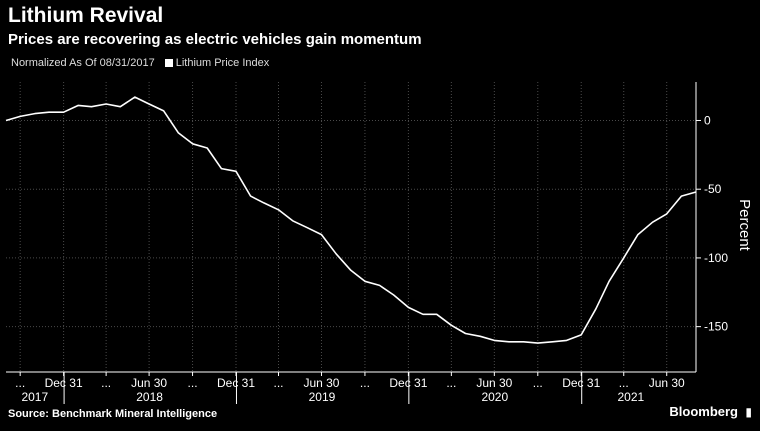  Describe the element at coordinates (748, 412) in the screenshot. I see `bloomberg-chart-icon: ▮` at that location.